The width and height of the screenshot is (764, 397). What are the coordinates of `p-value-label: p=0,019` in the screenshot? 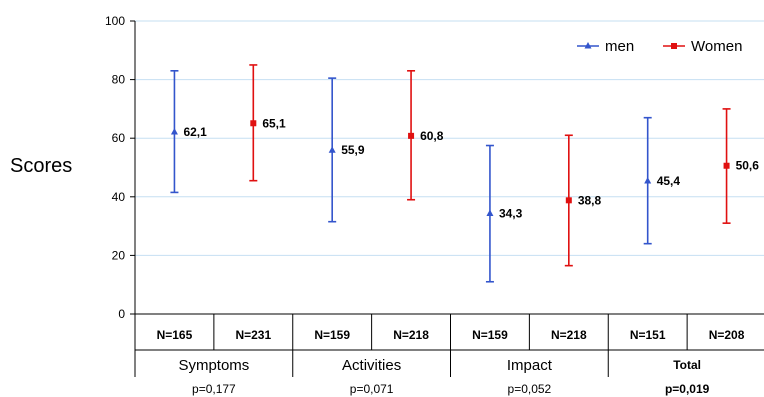 It's located at (687, 389).